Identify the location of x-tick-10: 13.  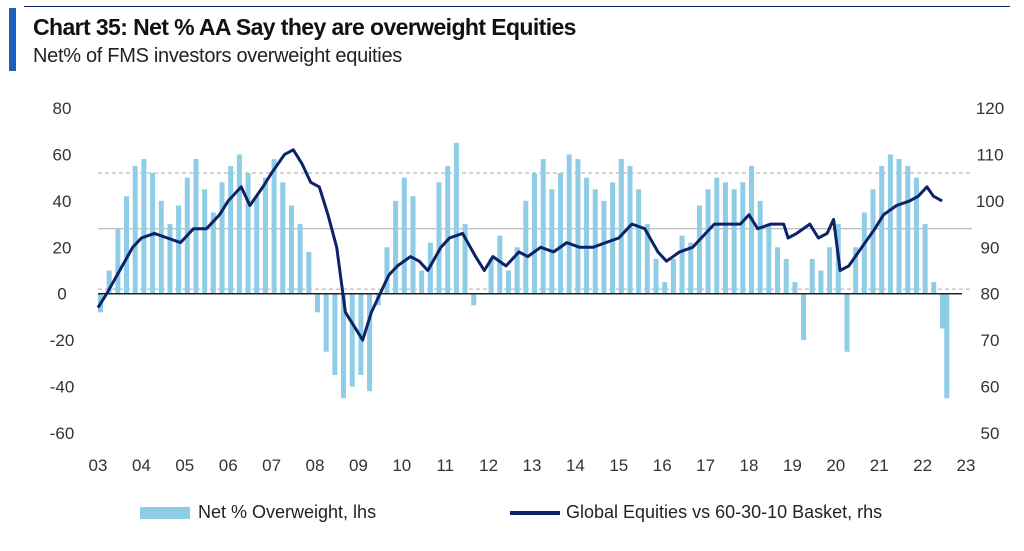
(532, 465).